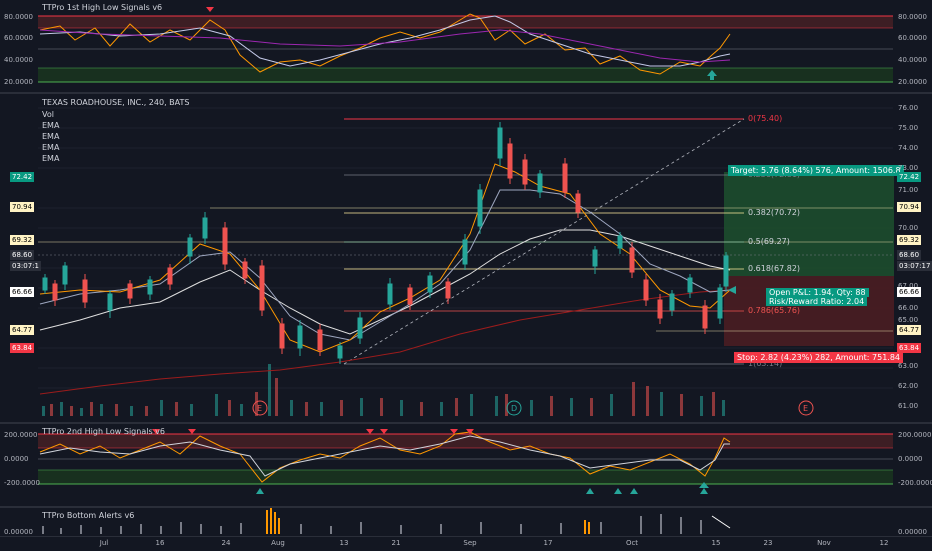 The image size is (932, 551). What do you see at coordinates (774, 212) in the screenshot?
I see `fib-level-label: 0.382(70.72)` at bounding box center [774, 212].